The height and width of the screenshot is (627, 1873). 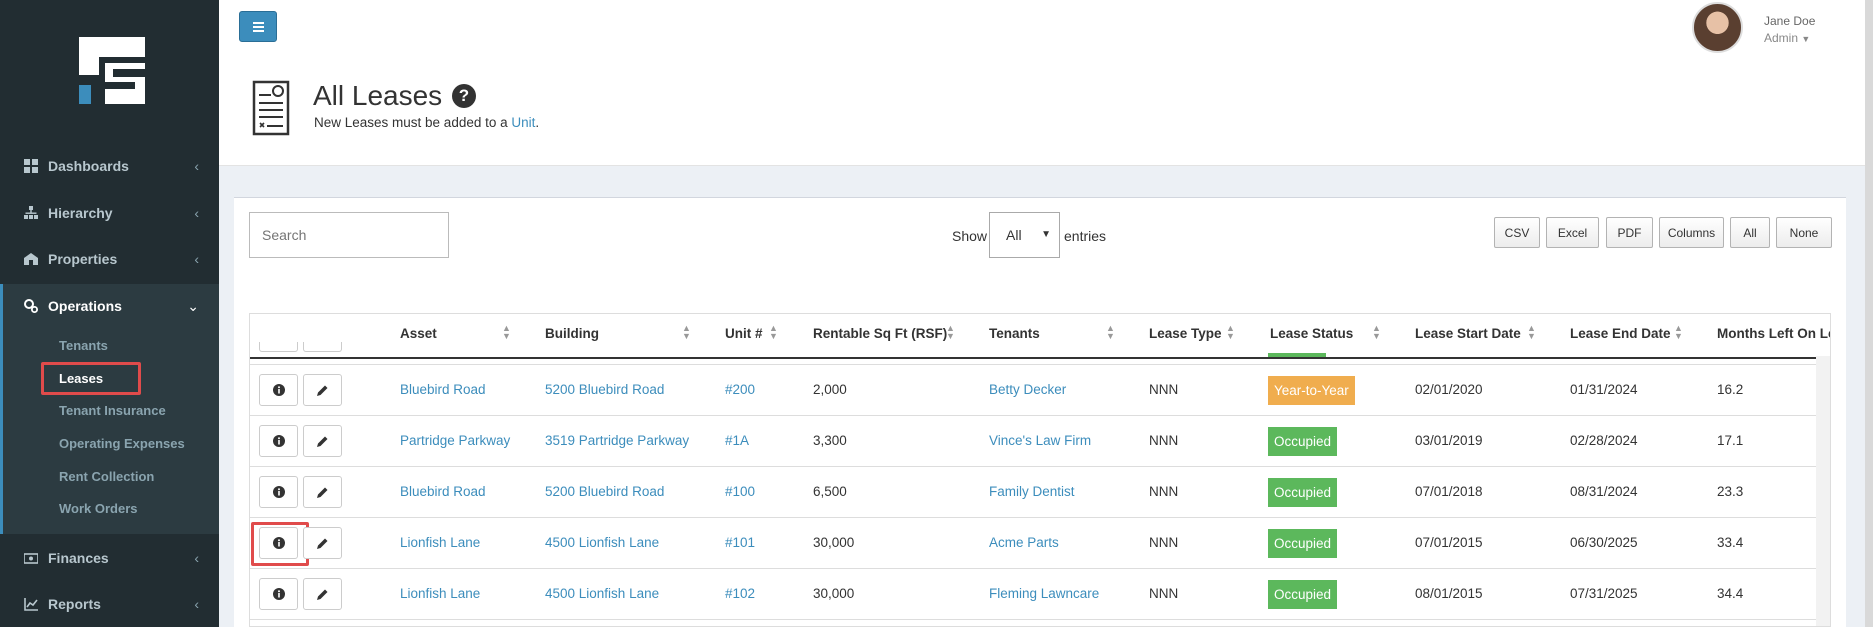 What do you see at coordinates (1185, 333) in the screenshot?
I see `col-lease-type: Lease Type` at bounding box center [1185, 333].